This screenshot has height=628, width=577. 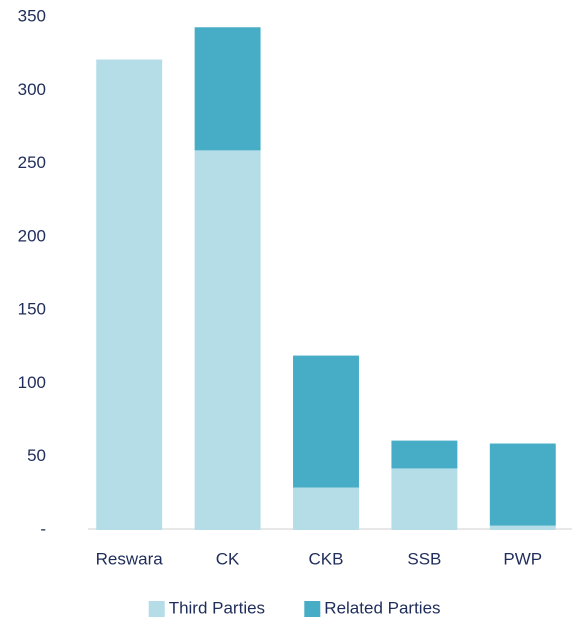 What do you see at coordinates (228, 558) in the screenshot?
I see `x-tick-label: CK` at bounding box center [228, 558].